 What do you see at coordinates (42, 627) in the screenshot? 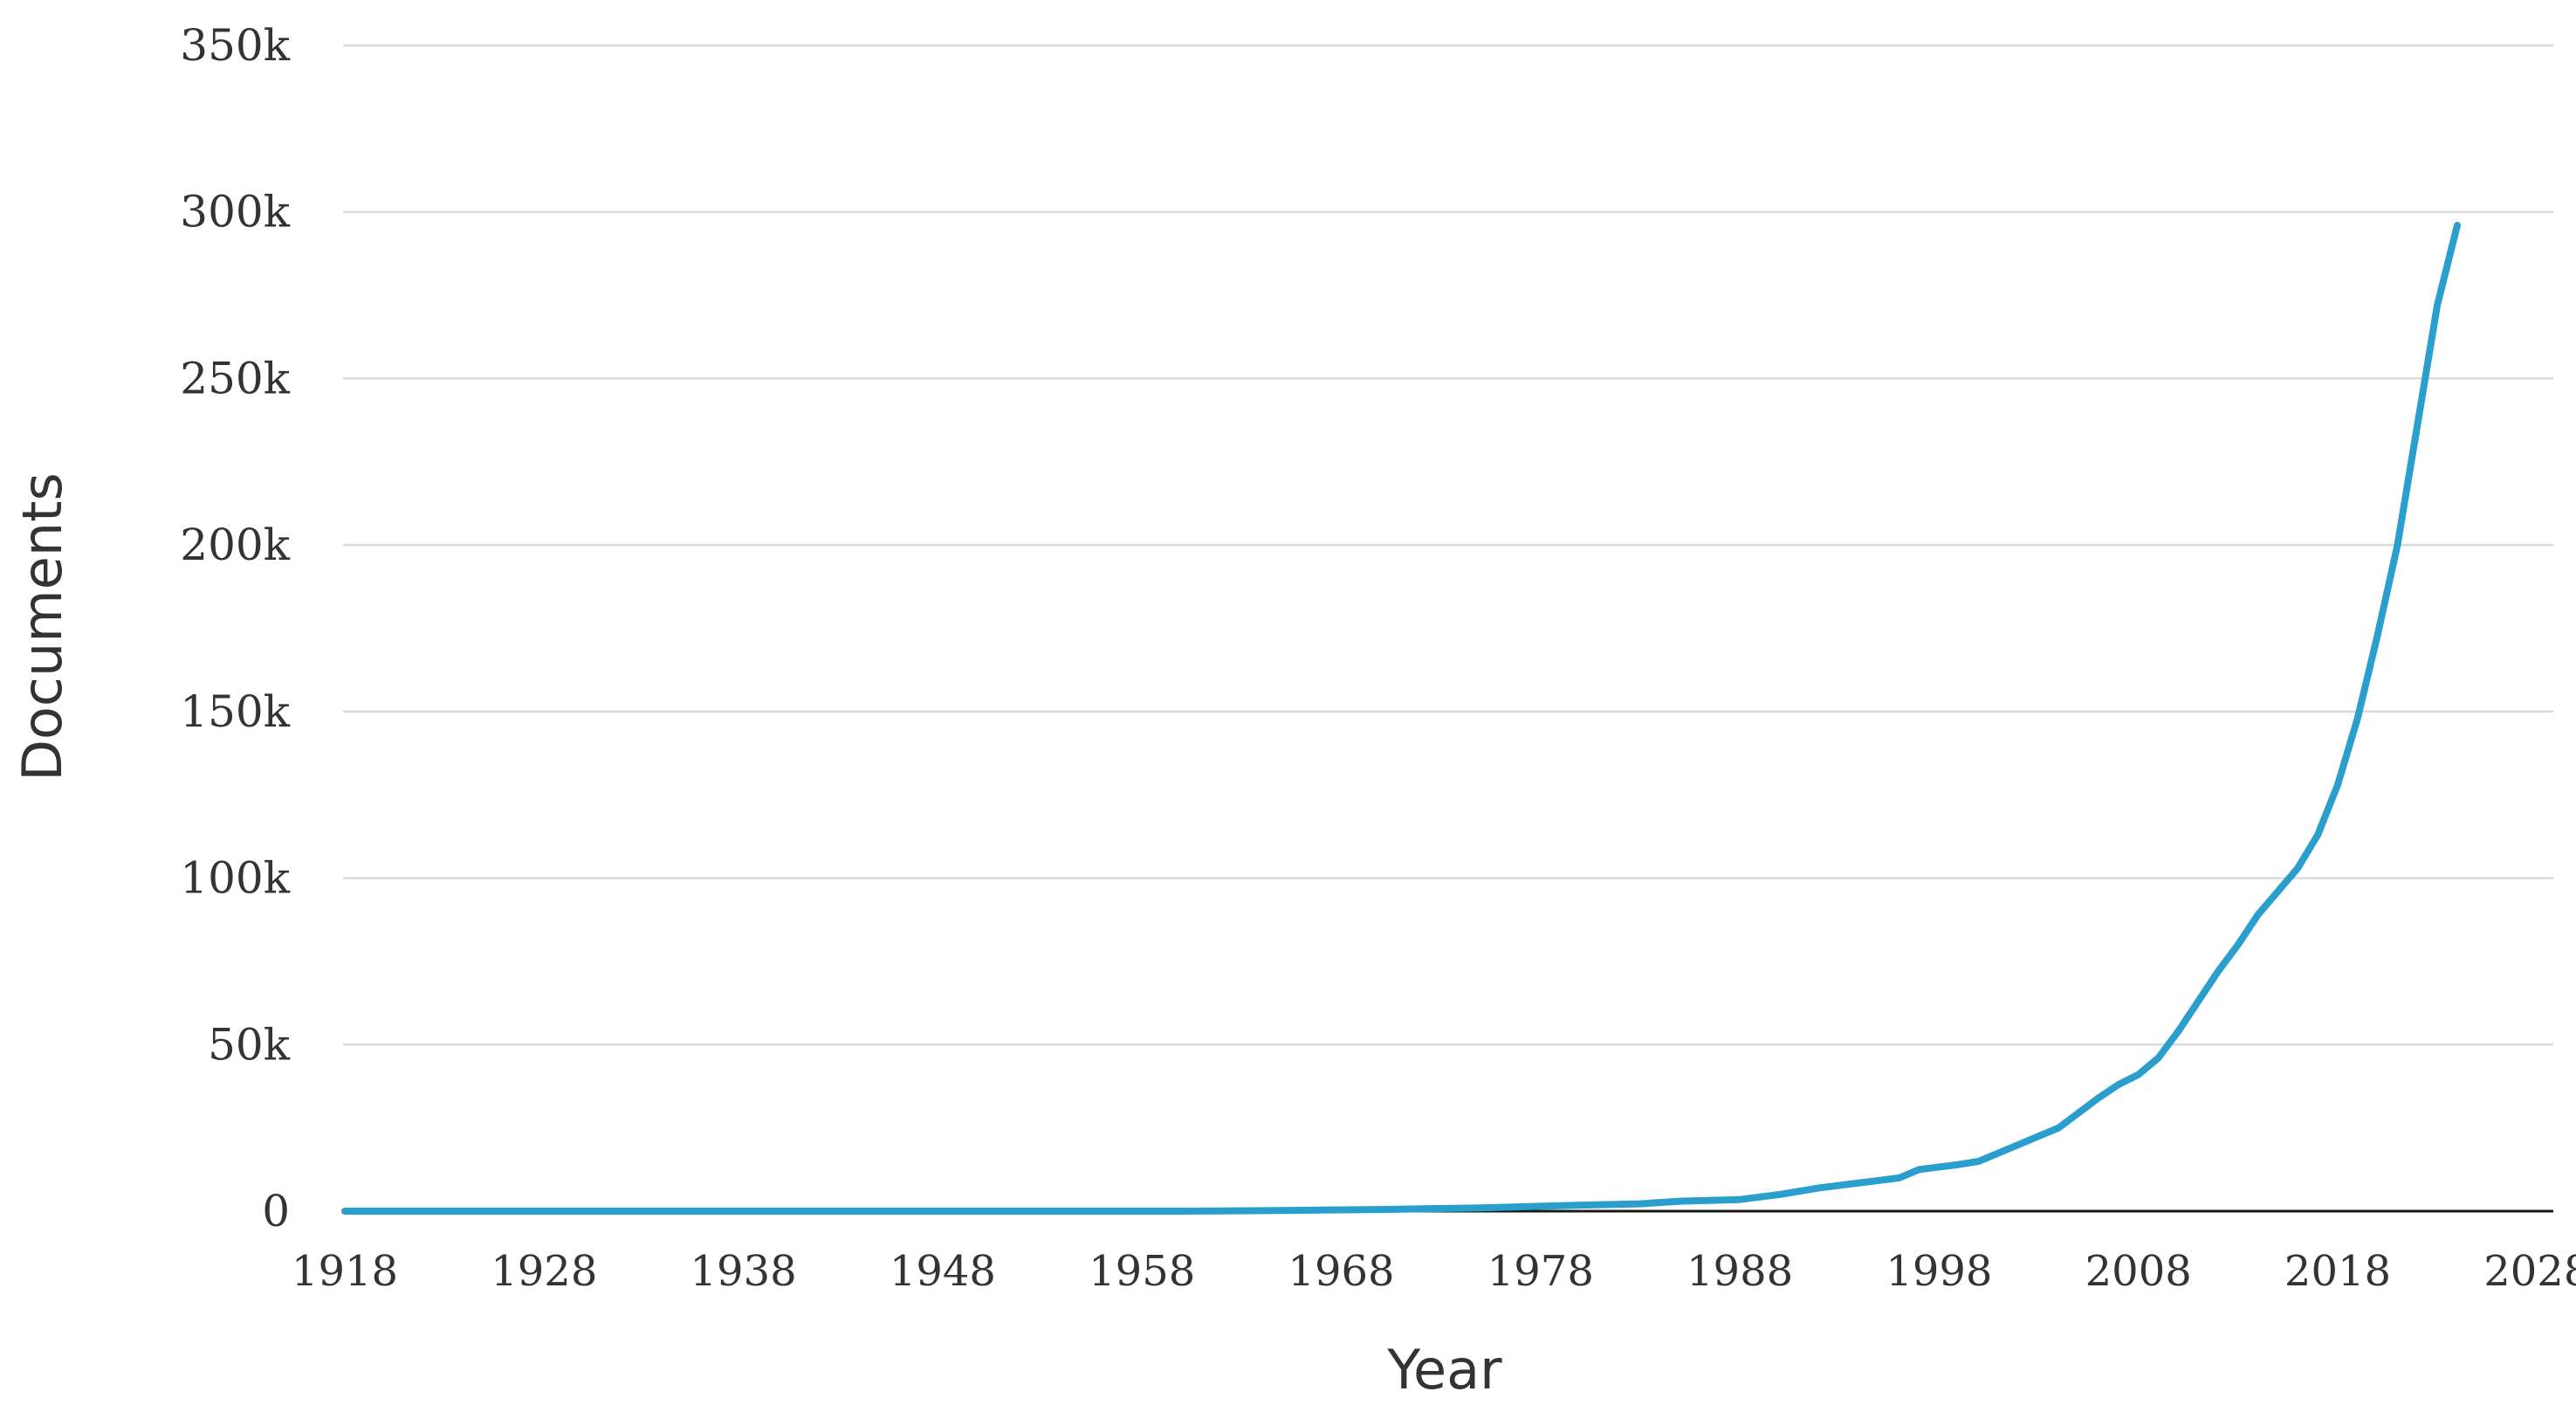
I see `y-axis-title: Documents` at bounding box center [42, 627].